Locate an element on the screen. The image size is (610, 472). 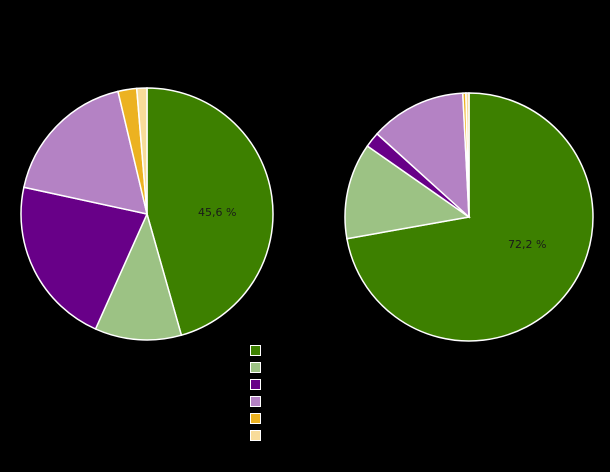
legend is located at coordinates (259, 393).